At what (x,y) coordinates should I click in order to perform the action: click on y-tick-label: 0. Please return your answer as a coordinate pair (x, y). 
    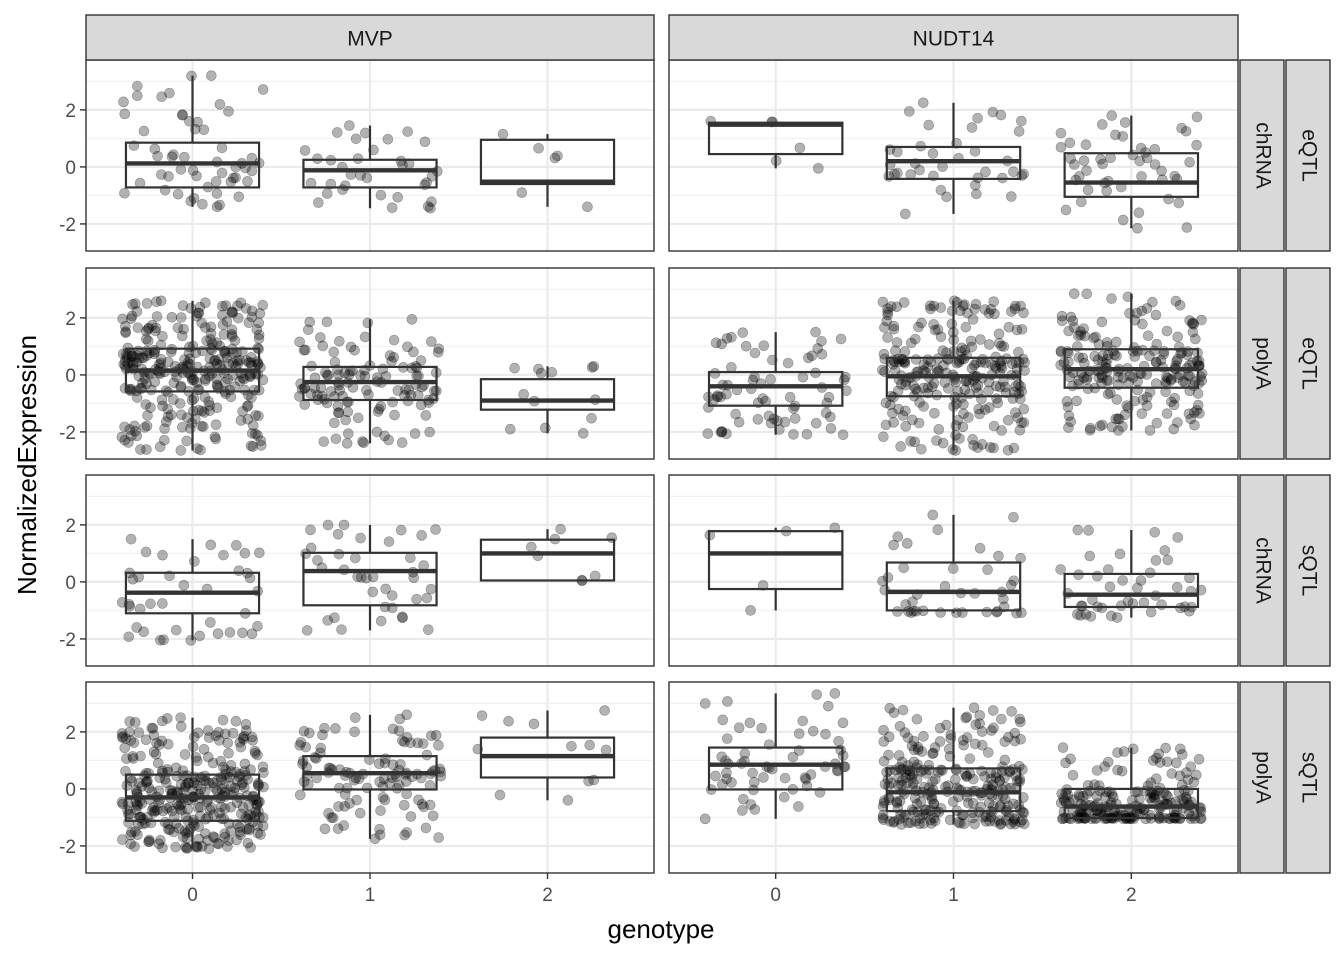
    Looking at the image, I should click on (70, 790).